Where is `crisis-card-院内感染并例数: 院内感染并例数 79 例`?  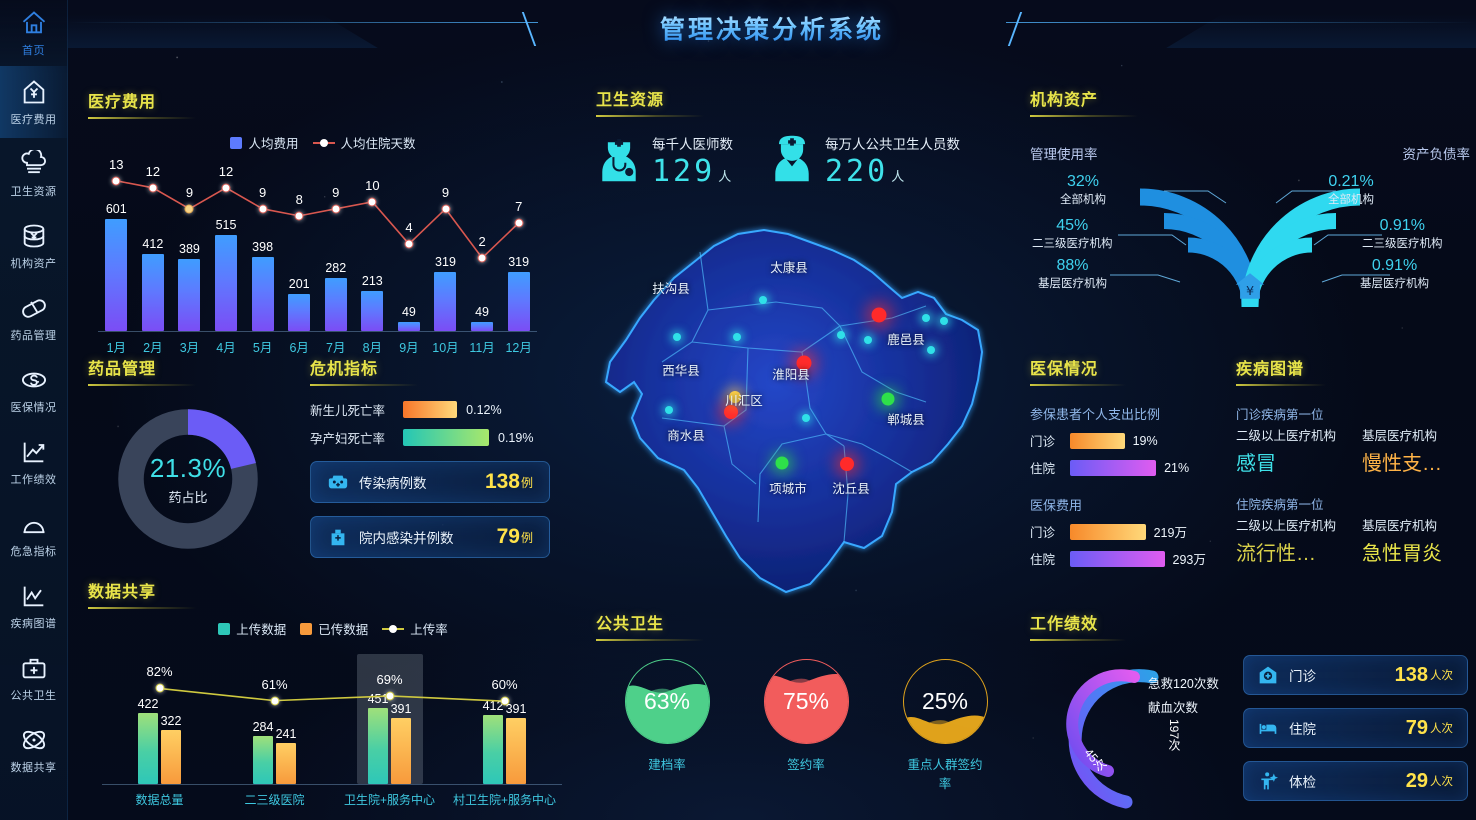
crisis-card-院内感染并例数: 院内感染并例数 79 例 is located at coordinates (430, 537).